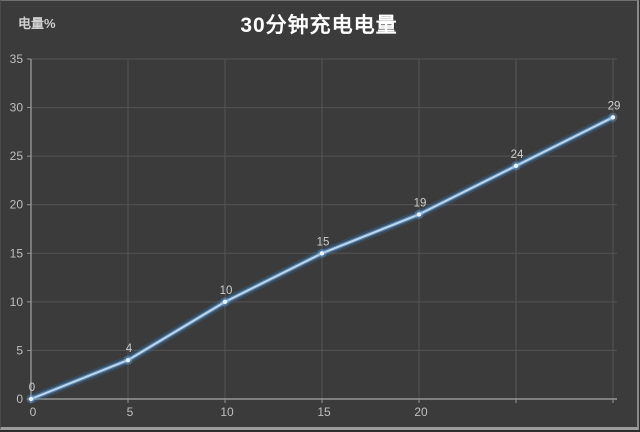 The height and width of the screenshot is (432, 640). I want to click on x-tick-label: 0, so click(33, 412).